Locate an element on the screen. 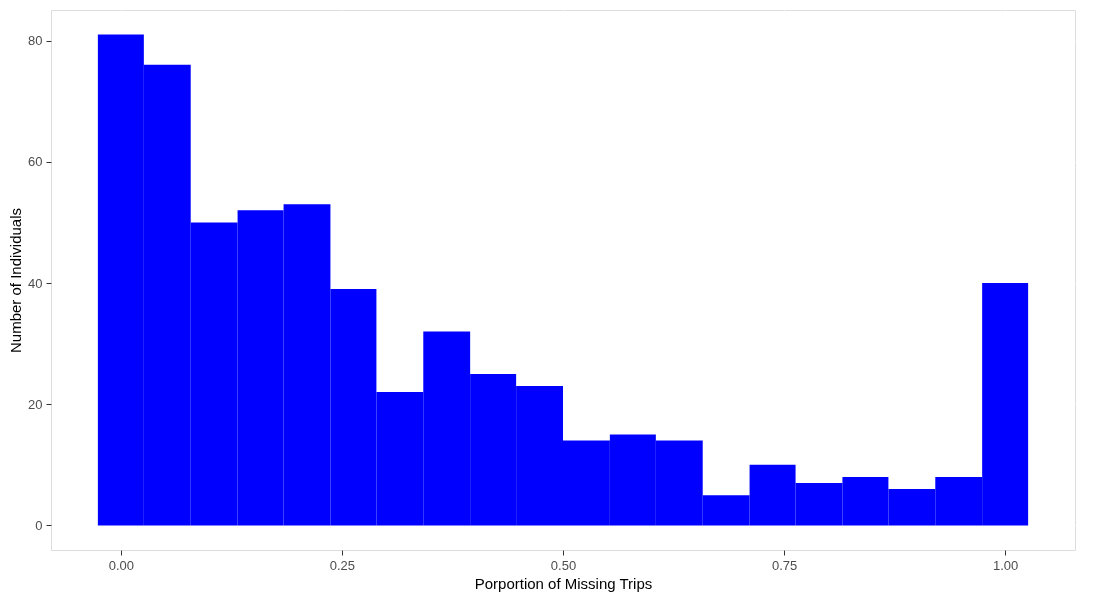 The image size is (1110, 599). x-tick-label: 0.50 is located at coordinates (563, 565).